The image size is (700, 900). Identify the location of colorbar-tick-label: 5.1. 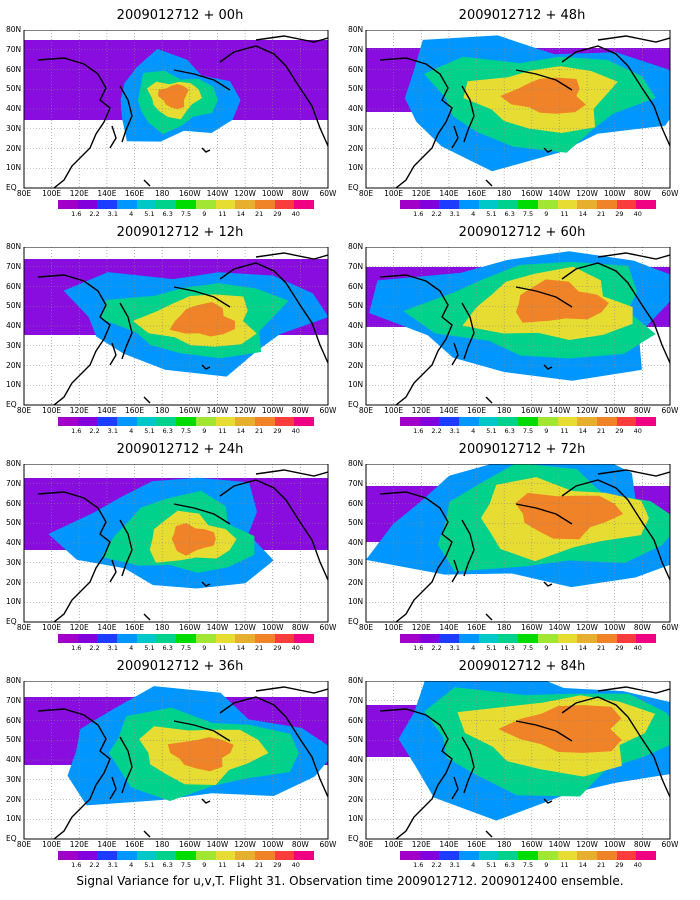
(149, 431).